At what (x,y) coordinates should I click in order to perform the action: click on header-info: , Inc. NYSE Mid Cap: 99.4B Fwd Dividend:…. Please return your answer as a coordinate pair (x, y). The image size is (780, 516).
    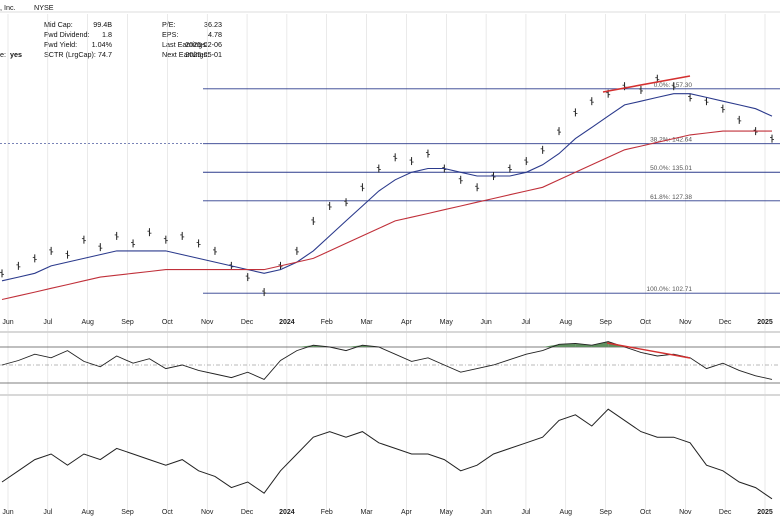
    Looking at the image, I should click on (111, 31).